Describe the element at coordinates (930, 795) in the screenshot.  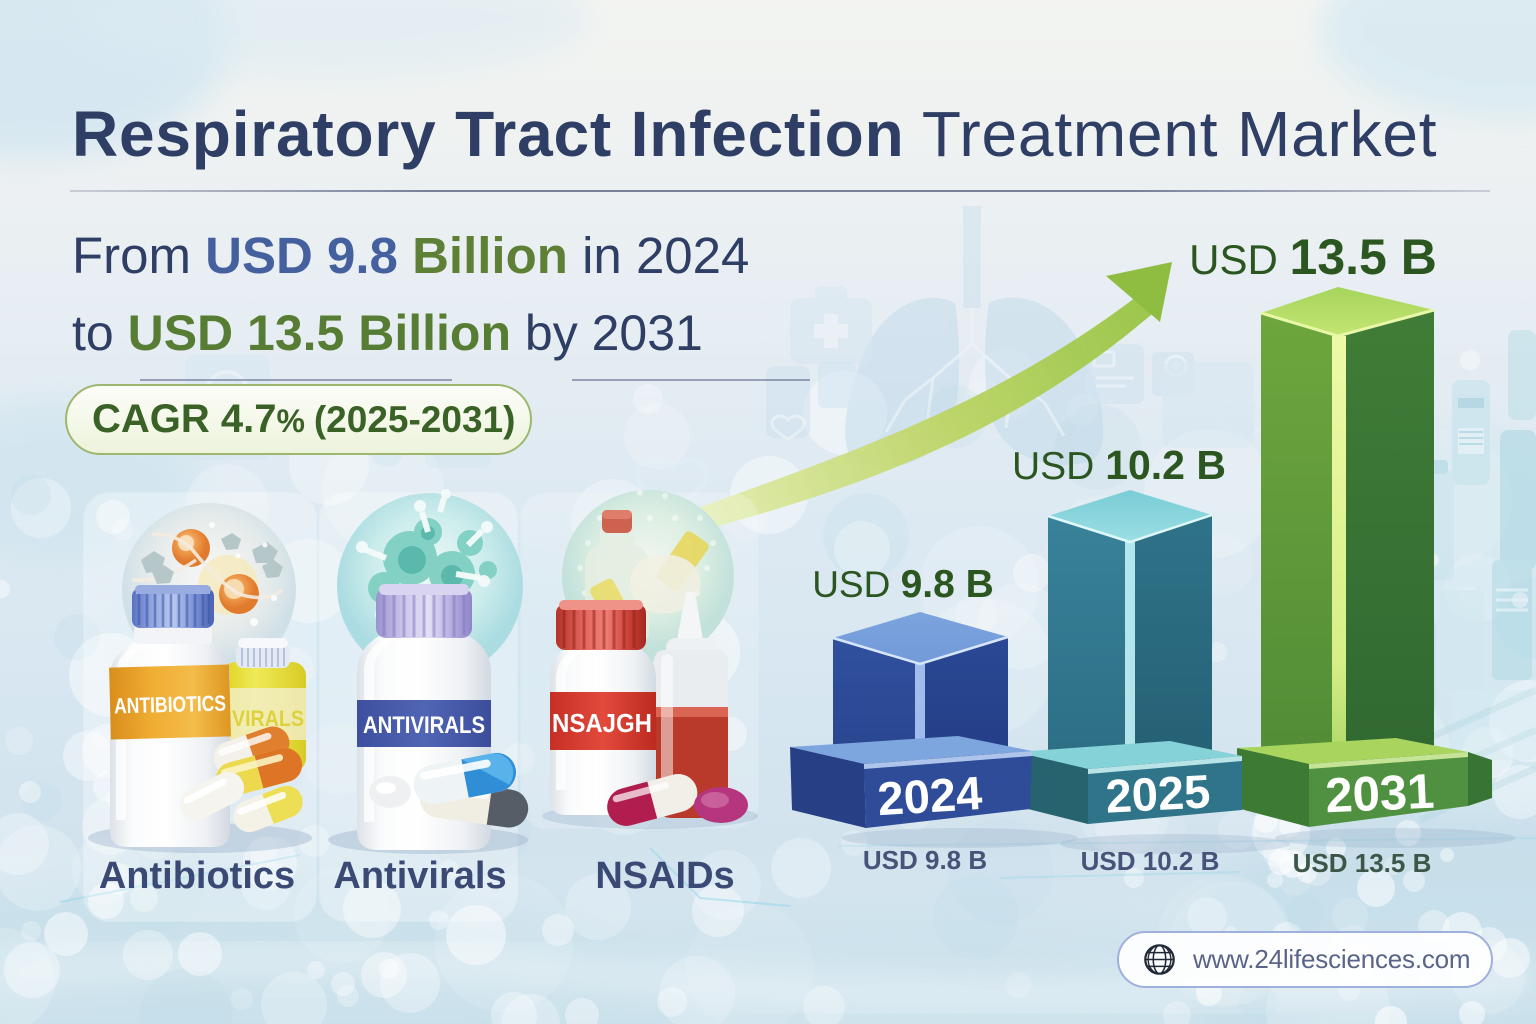
I see `svg-text: 2024` at that location.